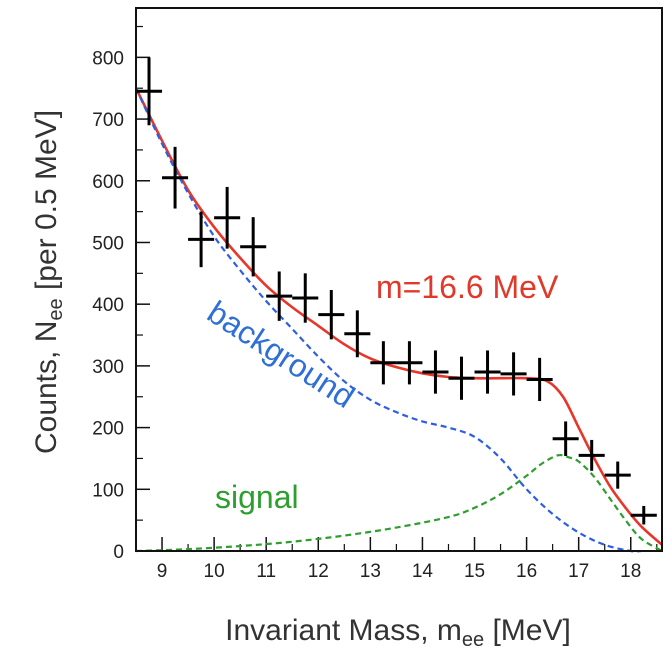 The width and height of the screenshot is (672, 655). I want to click on y-tick-label: 300, so click(108, 367).